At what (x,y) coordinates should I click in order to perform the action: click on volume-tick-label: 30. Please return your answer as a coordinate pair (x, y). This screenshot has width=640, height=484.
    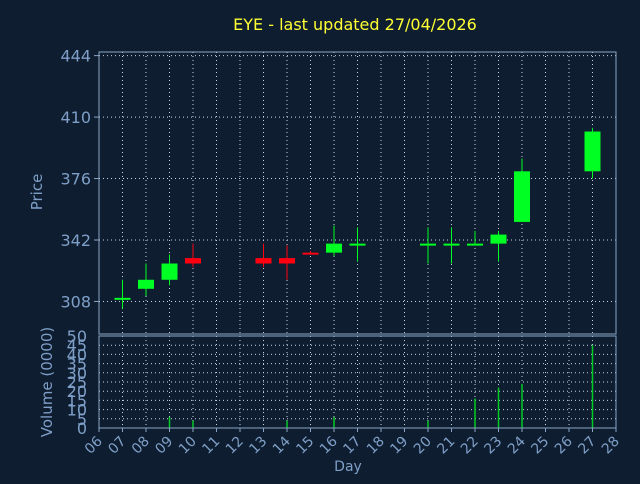
    Looking at the image, I should click on (77, 373).